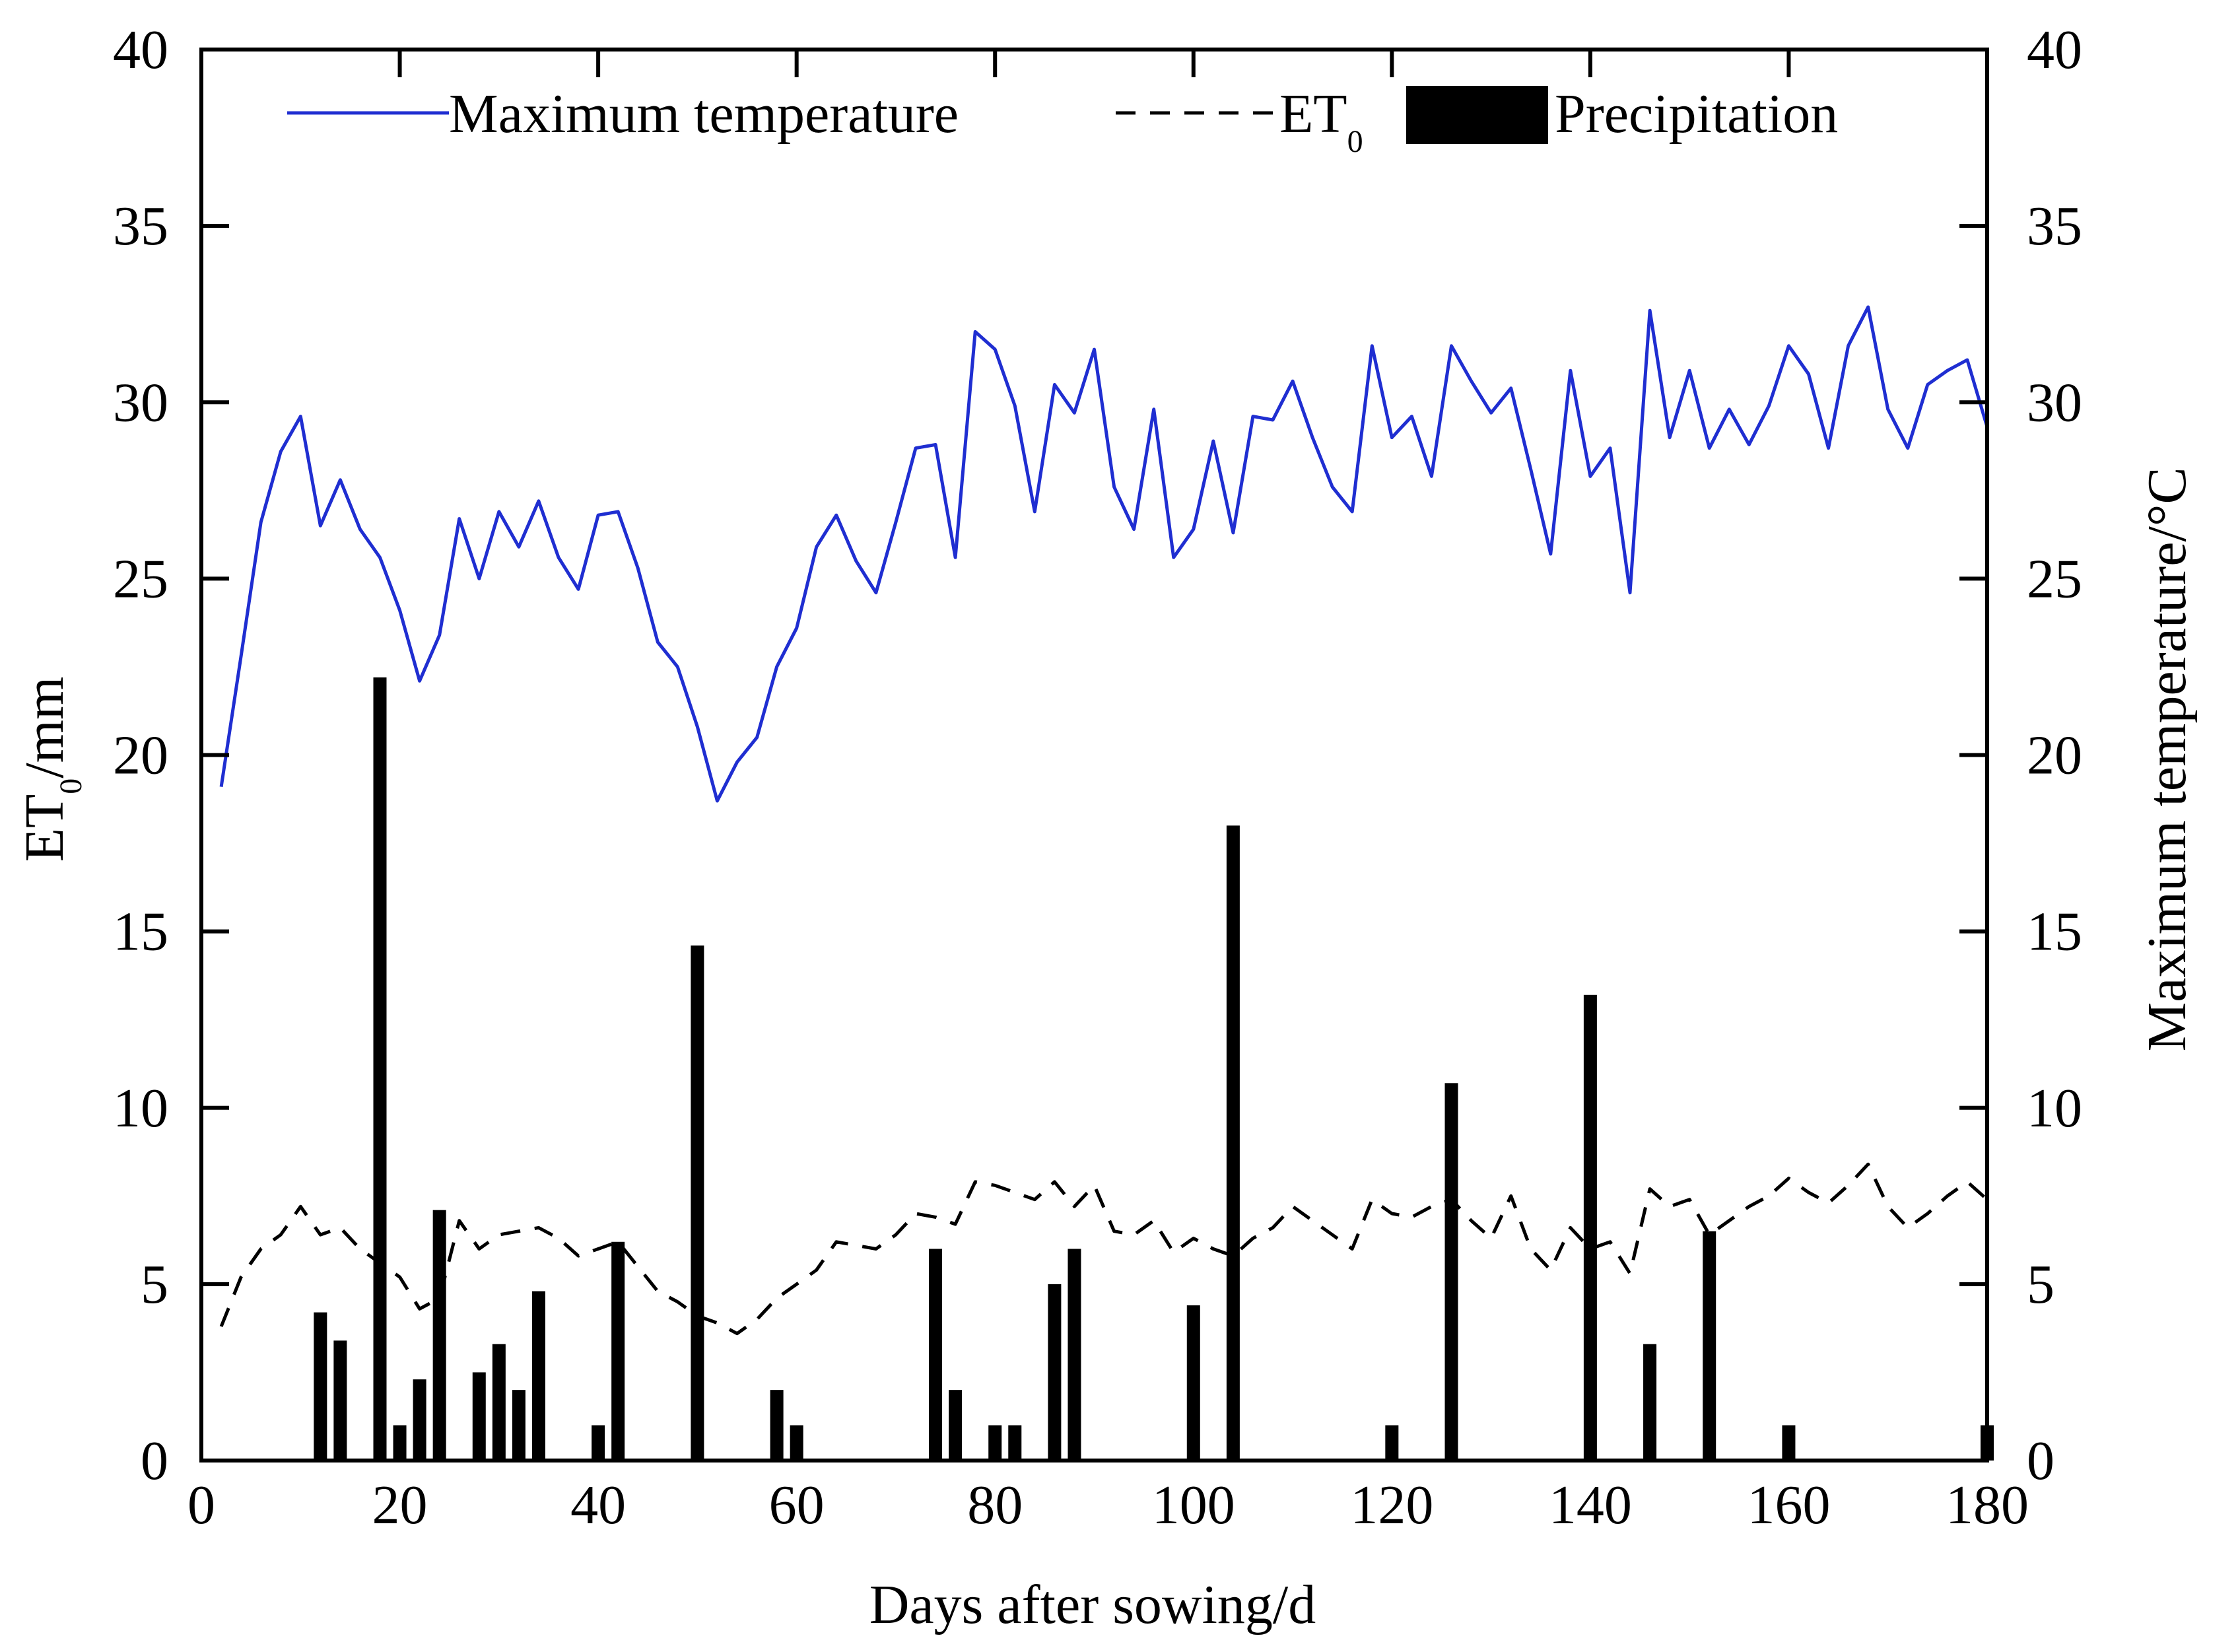  What do you see at coordinates (44, 727) in the screenshot?
I see `y-left-label-suffix: /mm` at bounding box center [44, 727].